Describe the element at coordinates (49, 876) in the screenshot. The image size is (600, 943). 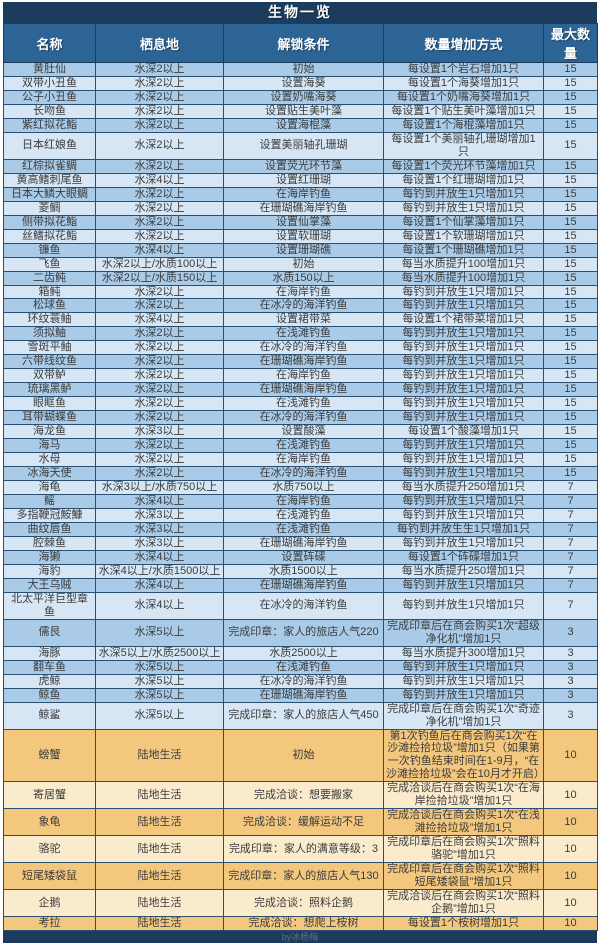
I see `cell-name: 短尾矮袋鼠` at that location.